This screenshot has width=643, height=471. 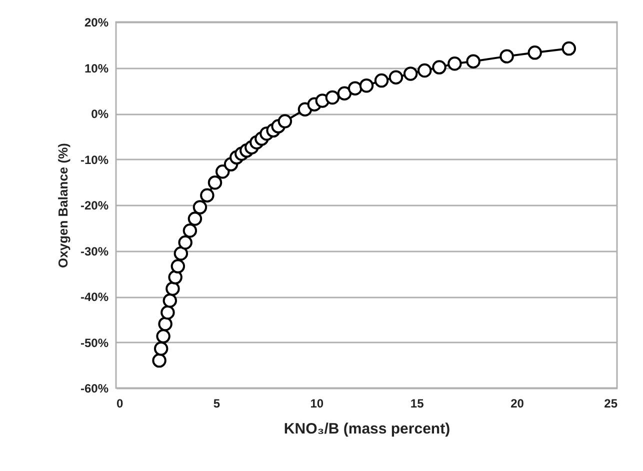 I want to click on x-tick-label: 10, so click(x=317, y=403).